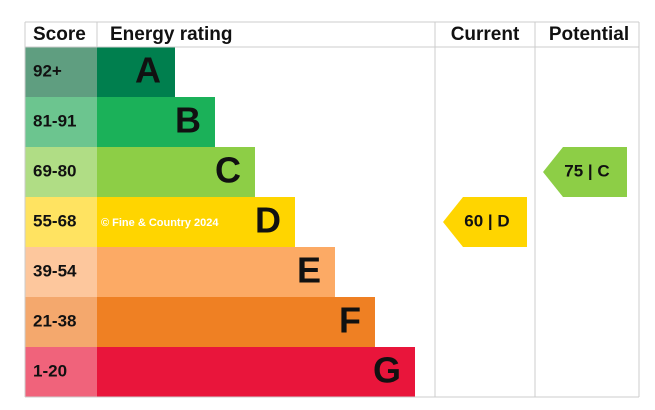 This screenshot has height=410, width=655. I want to click on score-label: 21-38, so click(54, 320).